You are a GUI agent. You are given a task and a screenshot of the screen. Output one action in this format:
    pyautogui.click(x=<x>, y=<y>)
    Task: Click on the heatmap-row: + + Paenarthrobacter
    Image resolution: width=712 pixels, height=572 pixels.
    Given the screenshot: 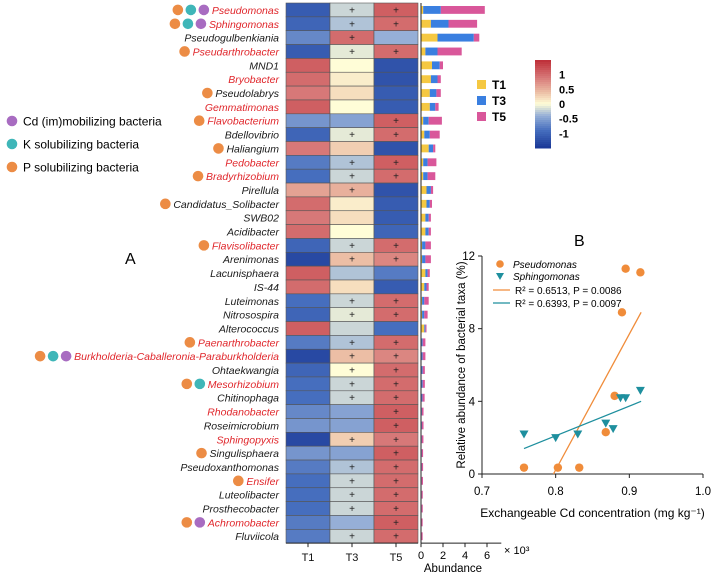 What is the action you would take?
    pyautogui.click(x=301, y=342)
    